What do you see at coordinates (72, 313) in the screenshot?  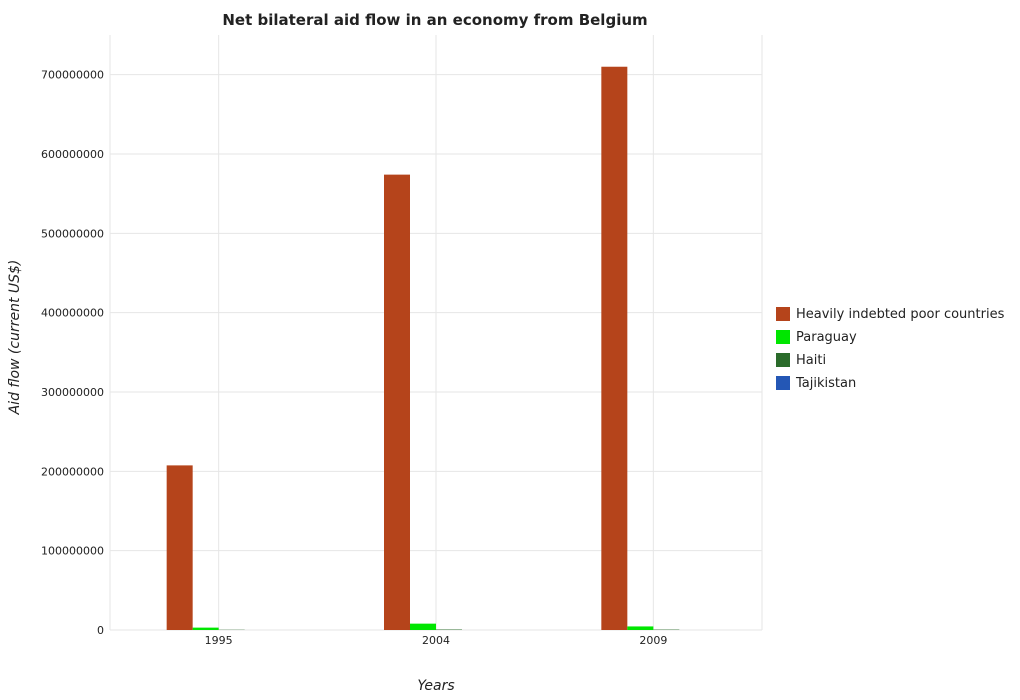 I see `y-tick-label: 400000000` at bounding box center [72, 313].